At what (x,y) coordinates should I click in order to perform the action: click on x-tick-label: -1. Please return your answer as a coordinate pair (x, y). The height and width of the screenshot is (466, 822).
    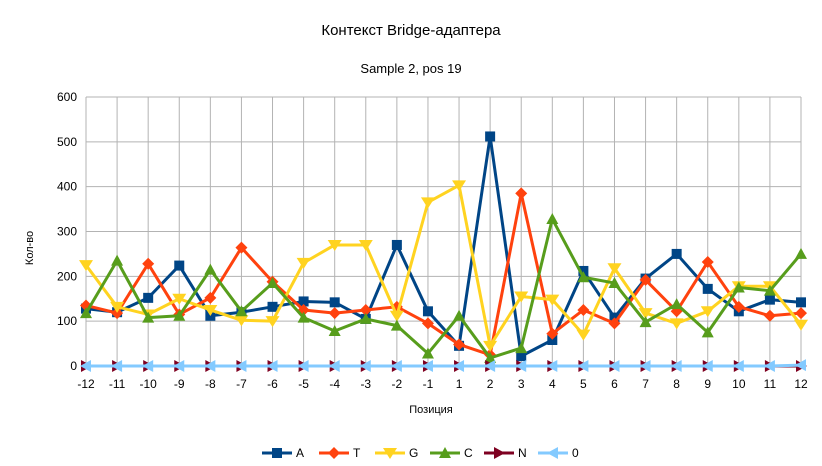
    Looking at the image, I should click on (428, 384).